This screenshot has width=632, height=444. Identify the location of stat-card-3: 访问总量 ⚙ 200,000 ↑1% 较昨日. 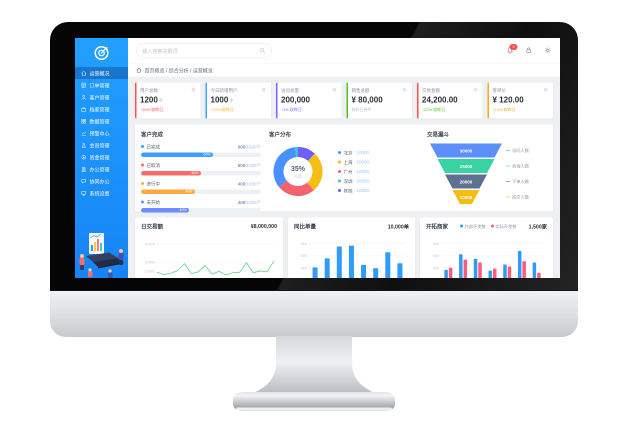
(309, 100).